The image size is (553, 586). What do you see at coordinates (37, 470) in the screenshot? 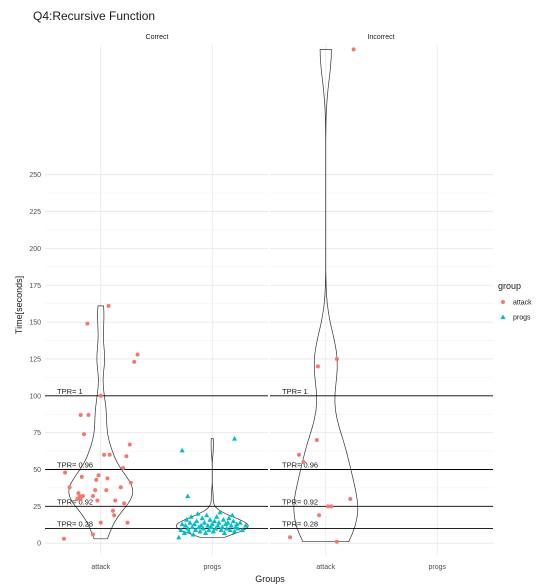
I see `y-tick-label: 50` at bounding box center [37, 470].